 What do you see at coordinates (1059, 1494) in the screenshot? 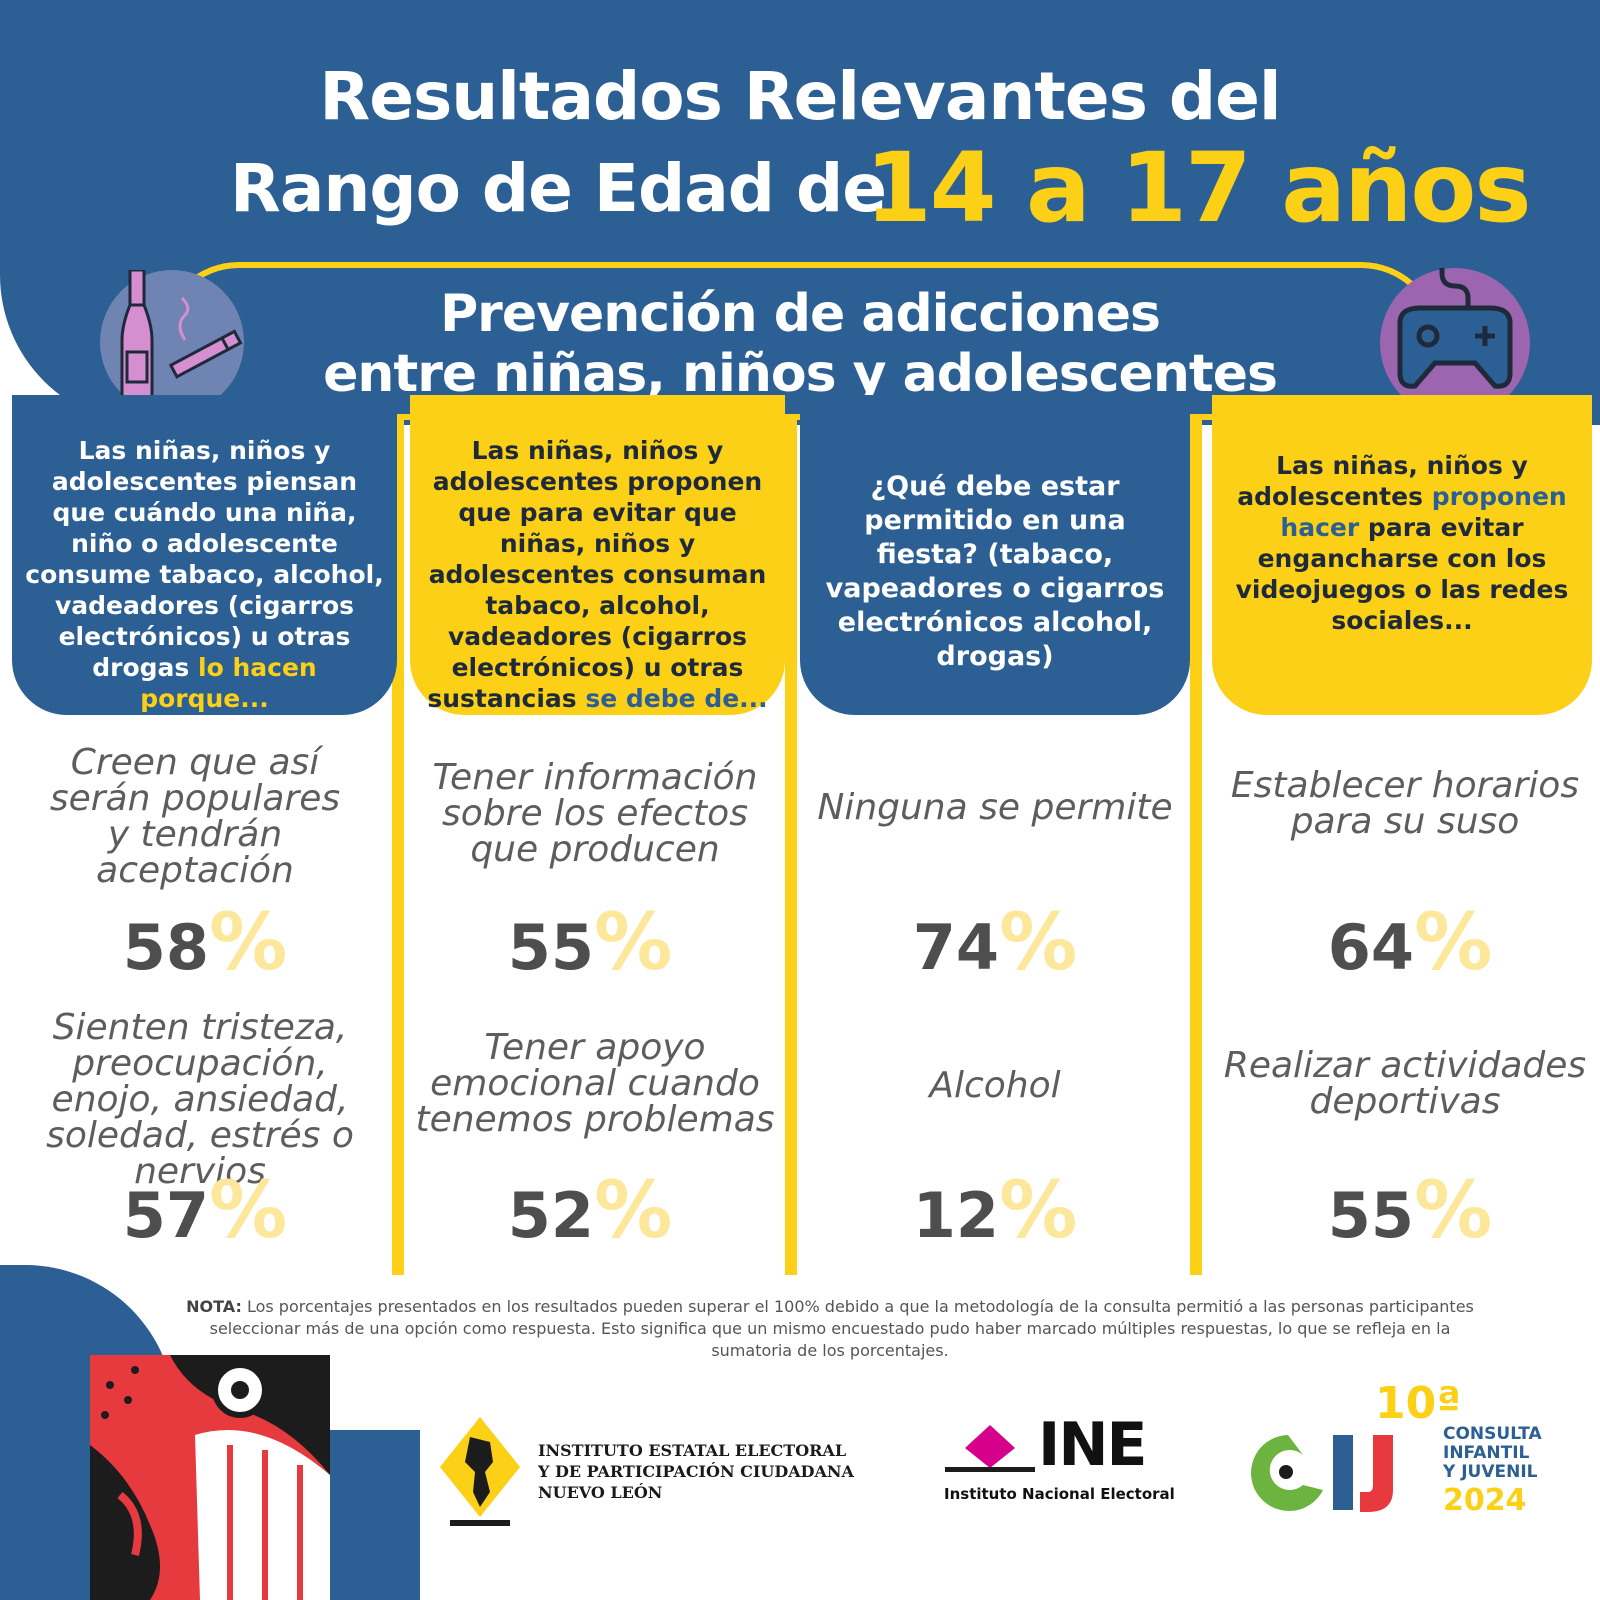
I see `ine-logo-subtitle: Instituto Nacional Electoral` at bounding box center [1059, 1494].